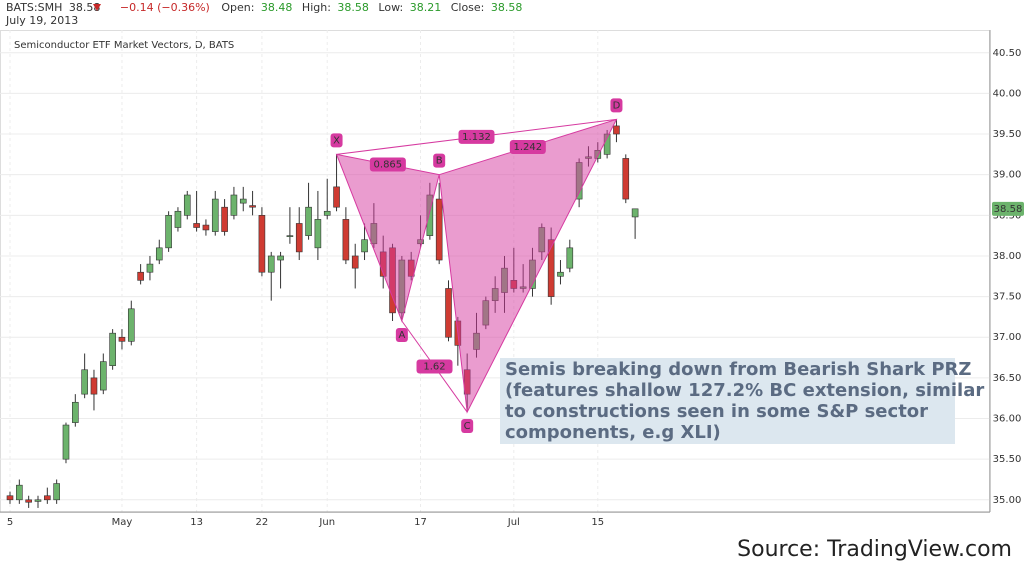 This screenshot has width=1024, height=572. I want to click on symbol: BATS:SMH, so click(34, 7).